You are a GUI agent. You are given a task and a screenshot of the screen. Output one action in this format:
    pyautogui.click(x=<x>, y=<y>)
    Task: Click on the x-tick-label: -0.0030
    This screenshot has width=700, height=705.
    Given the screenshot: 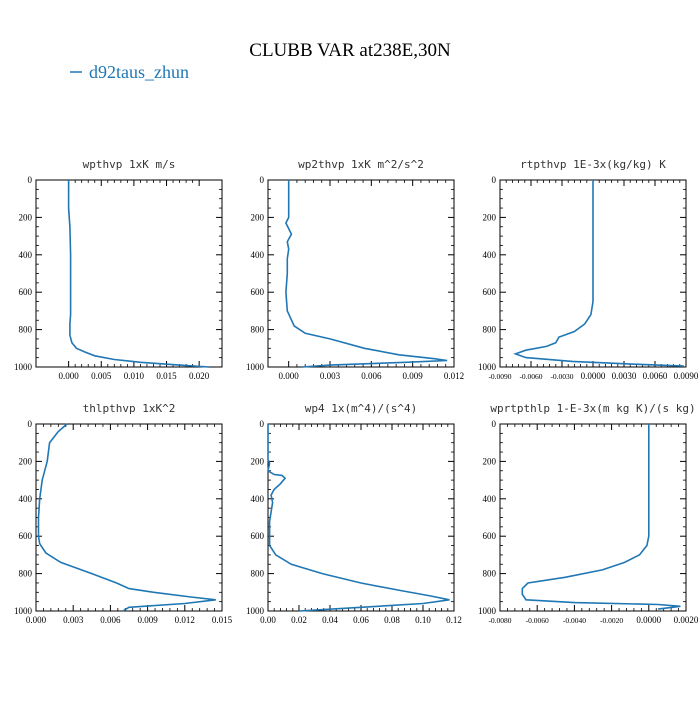 What is the action you would take?
    pyautogui.click(x=561, y=376)
    